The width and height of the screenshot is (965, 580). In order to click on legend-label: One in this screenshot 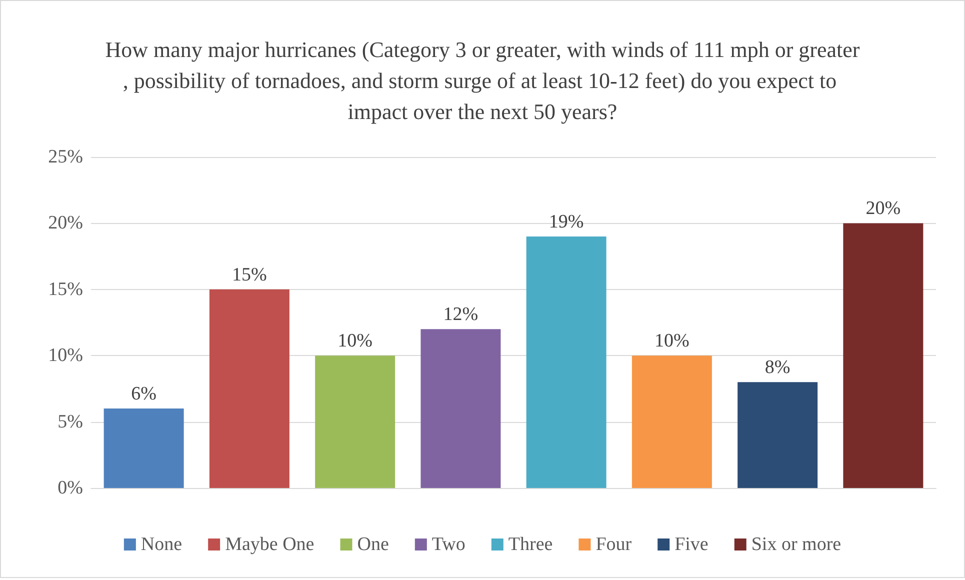, I will do `click(373, 544)`.